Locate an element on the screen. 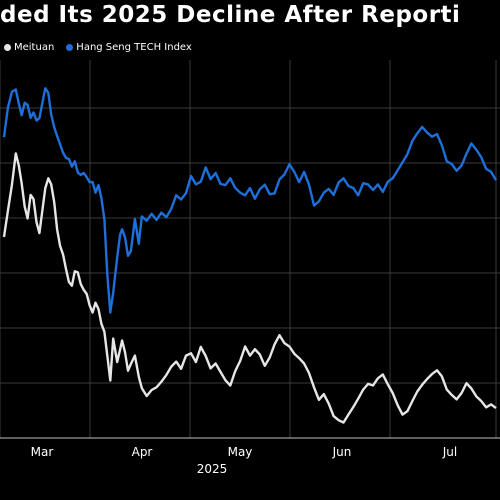 This screenshot has height=500, width=500. x-axis: Mar Apr May Jun Jul 2025 is located at coordinates (244, 460).